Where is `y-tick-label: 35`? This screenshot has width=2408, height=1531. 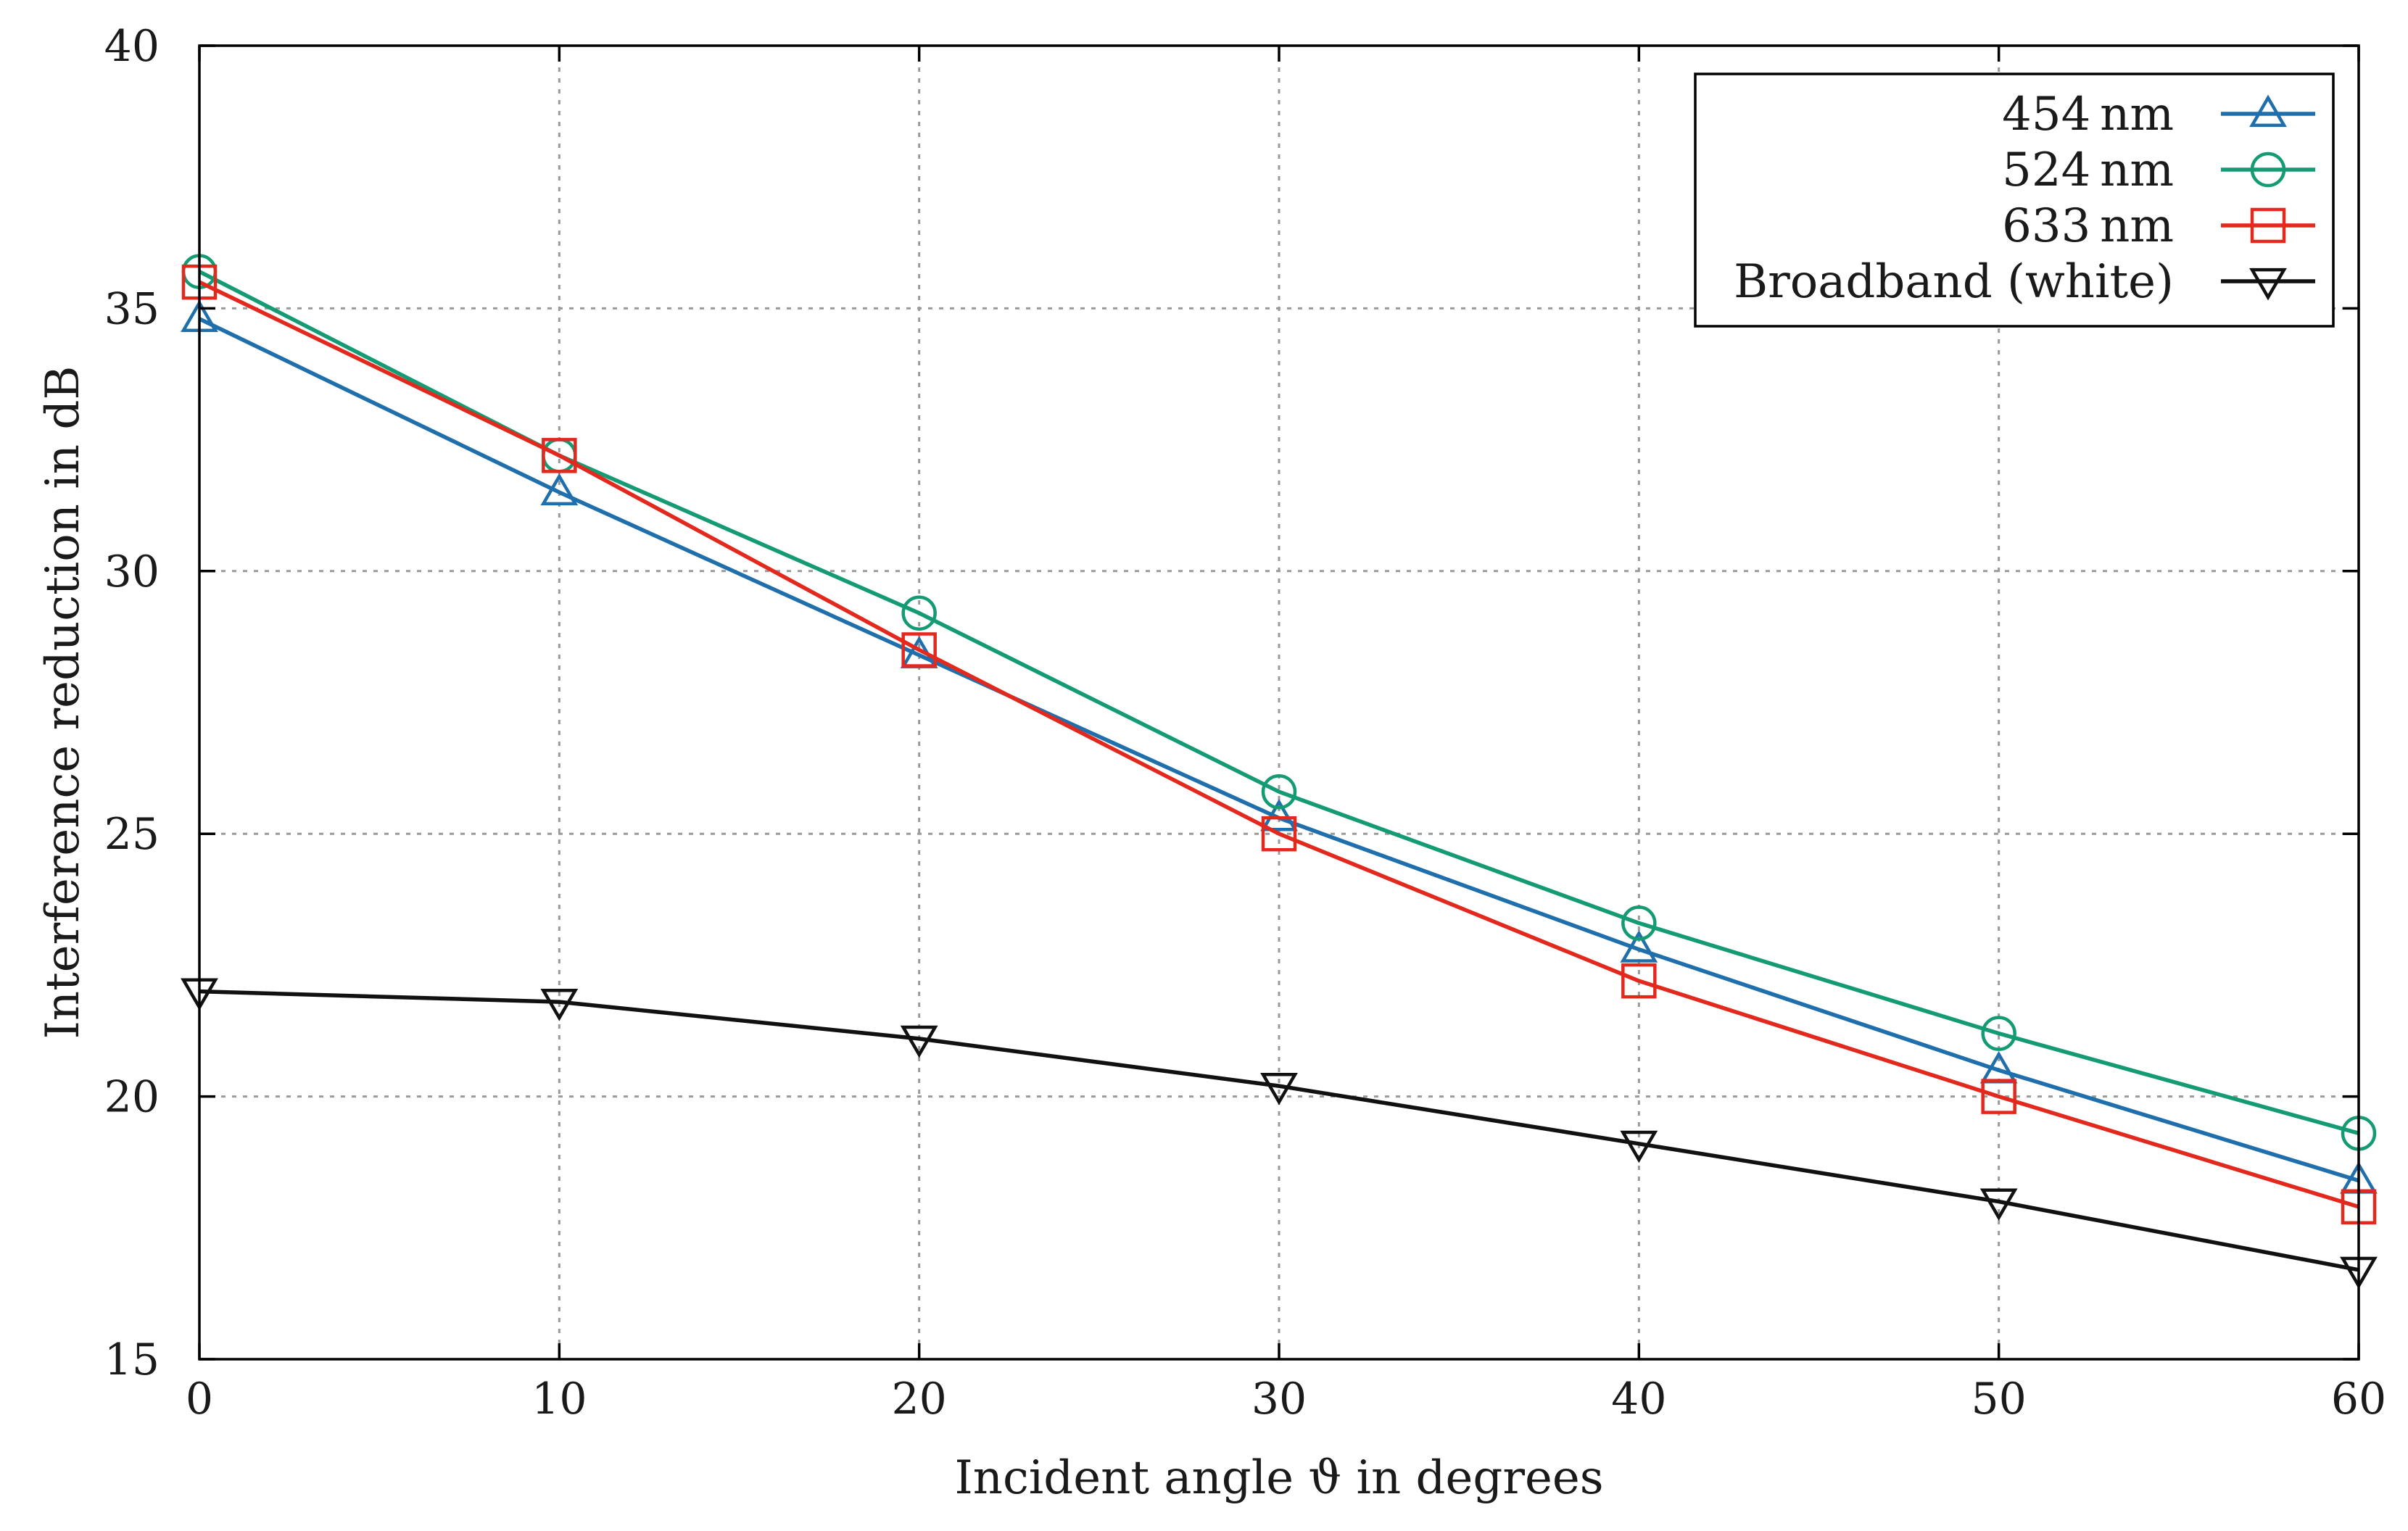 y-tick-label: 35 is located at coordinates (132, 308).